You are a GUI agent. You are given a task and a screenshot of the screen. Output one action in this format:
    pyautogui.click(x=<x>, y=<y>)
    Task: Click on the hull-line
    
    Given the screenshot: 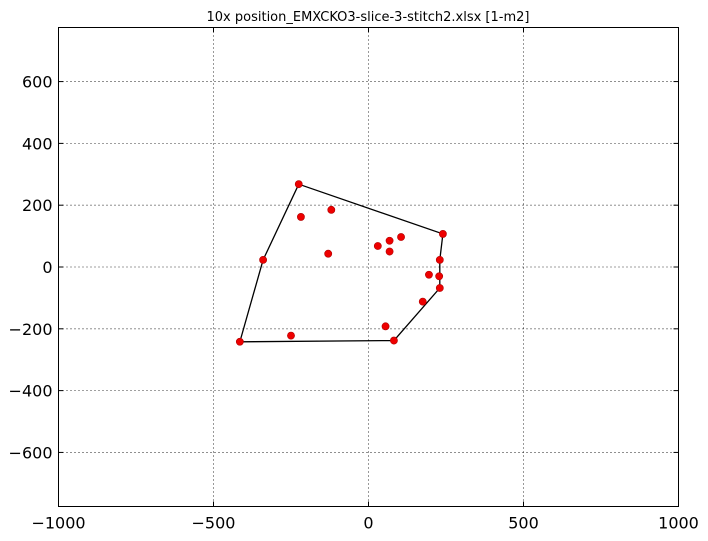 What is the action you would take?
    pyautogui.click(x=341, y=263)
    